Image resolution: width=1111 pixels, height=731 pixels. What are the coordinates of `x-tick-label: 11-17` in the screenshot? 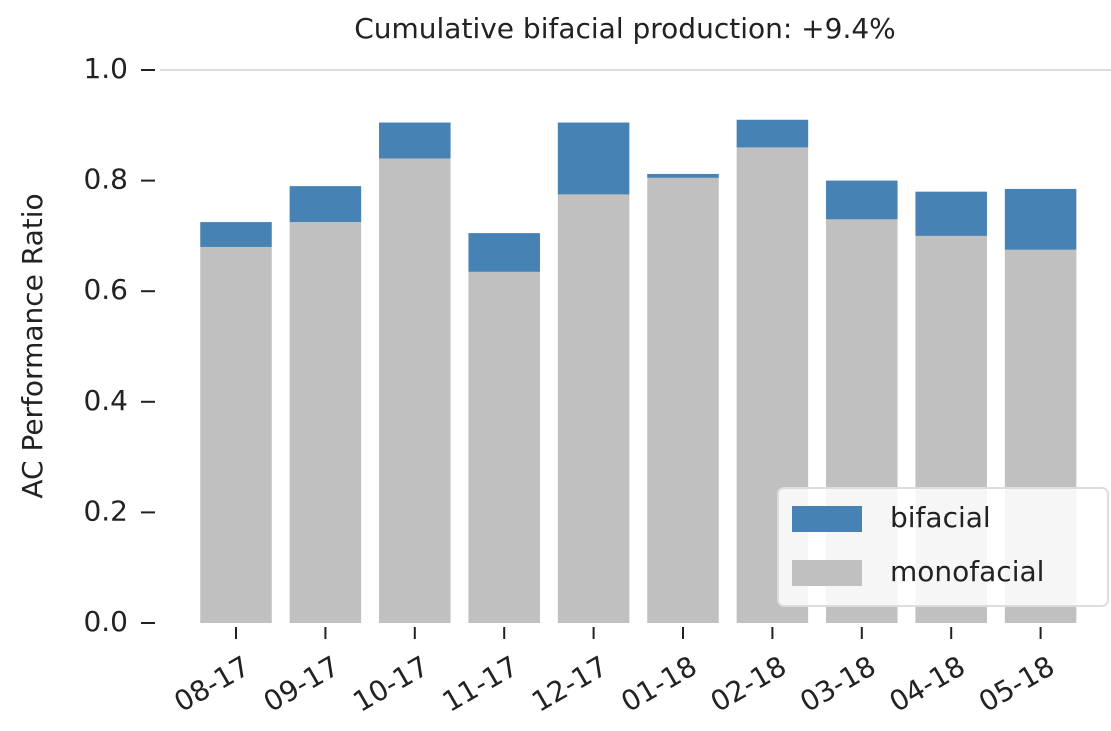 It's located at (480, 683).